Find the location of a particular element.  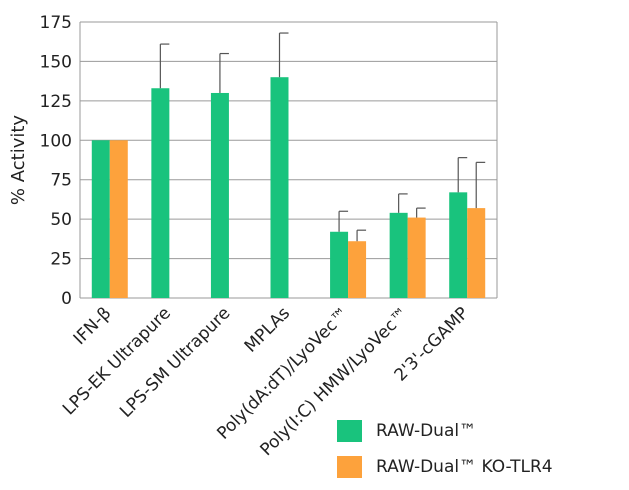

legend-item-raw-dual-ko-tlr4: RAW-Dual™ KO-TLR4 is located at coordinates (445, 467).